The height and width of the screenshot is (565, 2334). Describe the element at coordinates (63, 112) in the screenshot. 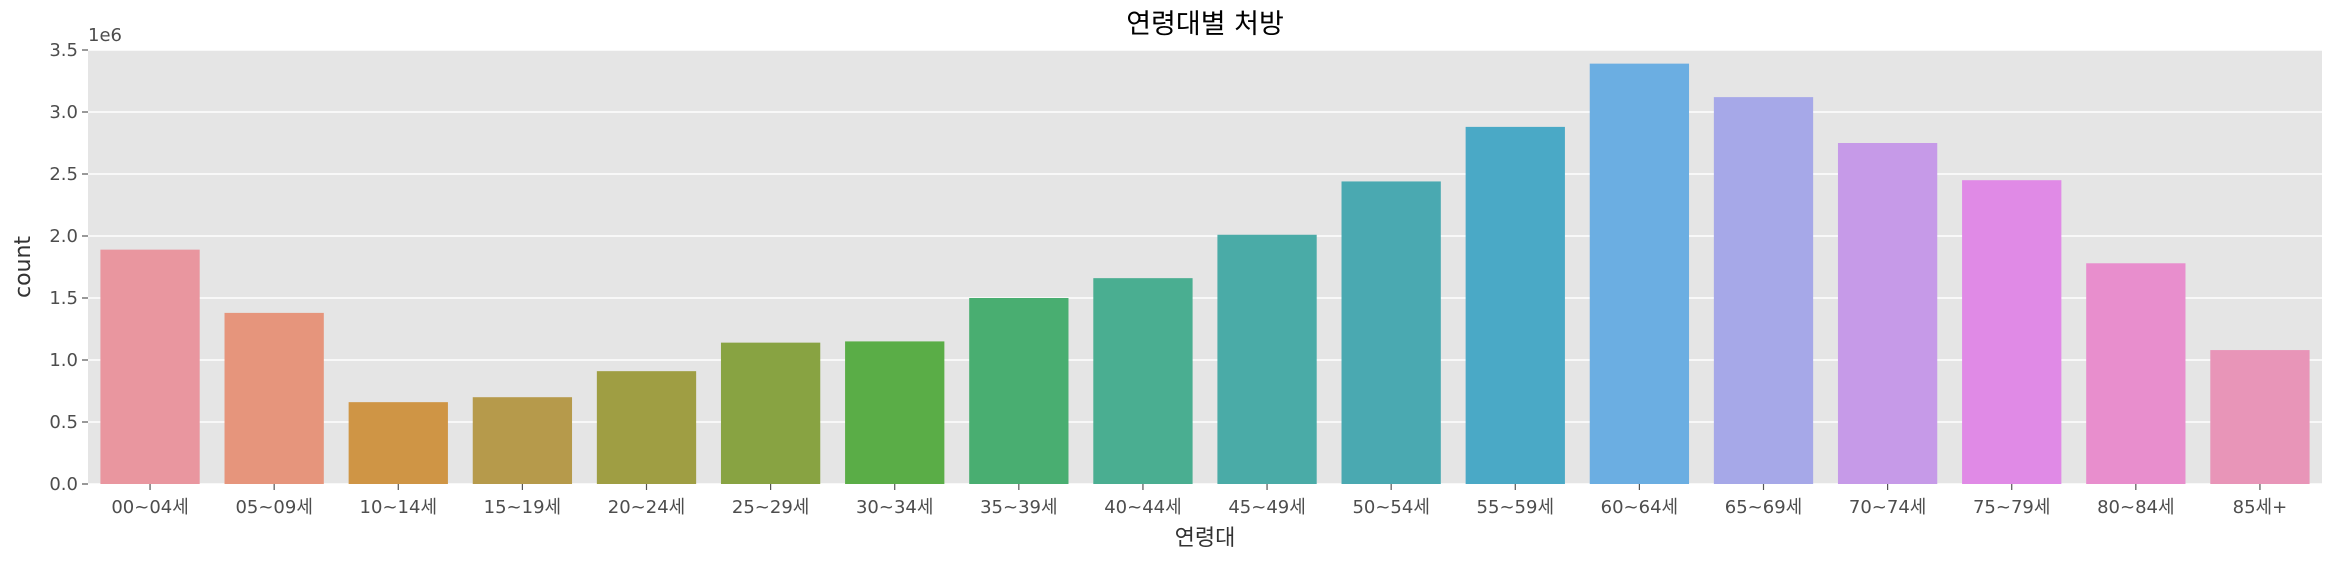

I see `y-tick-label: 3.0` at that location.